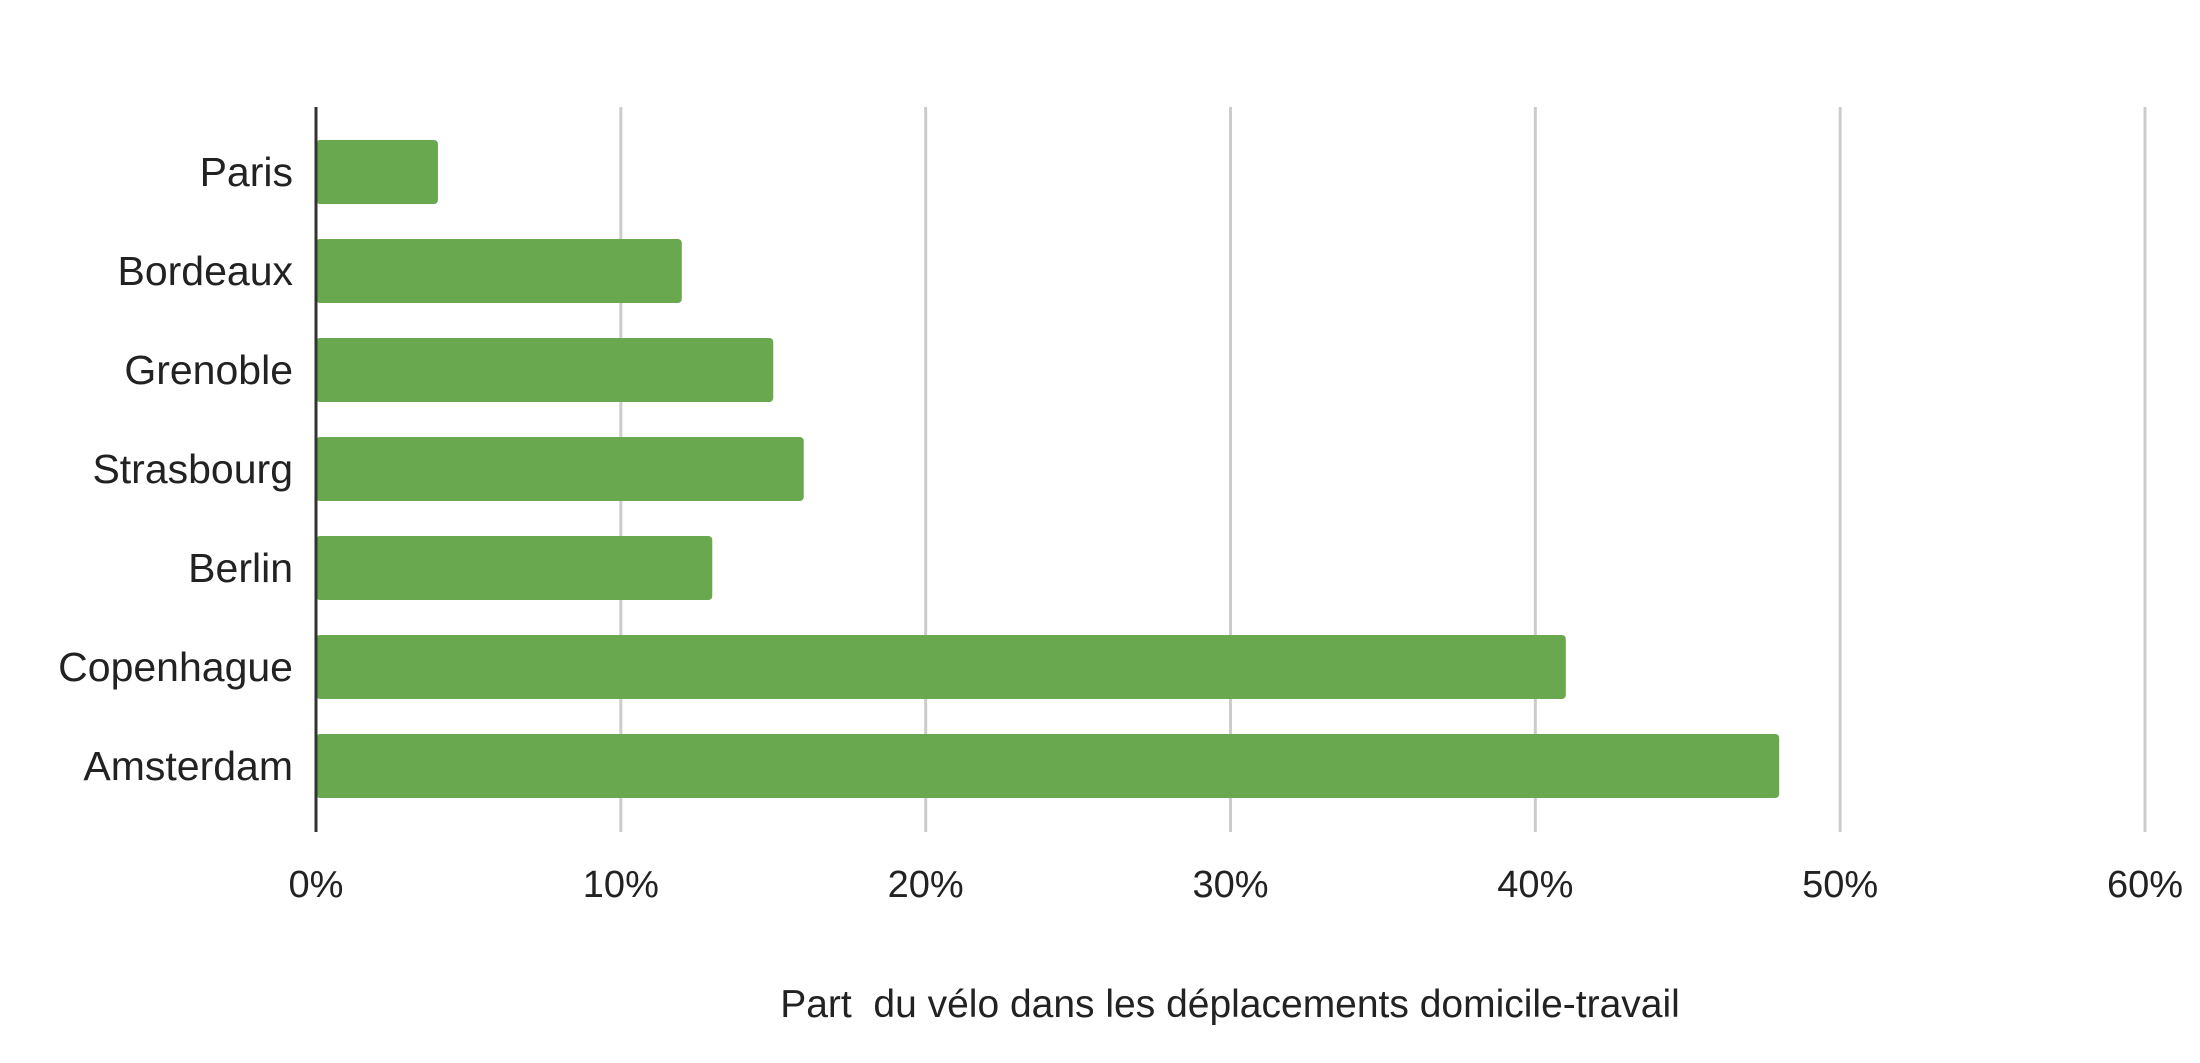  What do you see at coordinates (377, 172) in the screenshot?
I see `bar-paris` at bounding box center [377, 172].